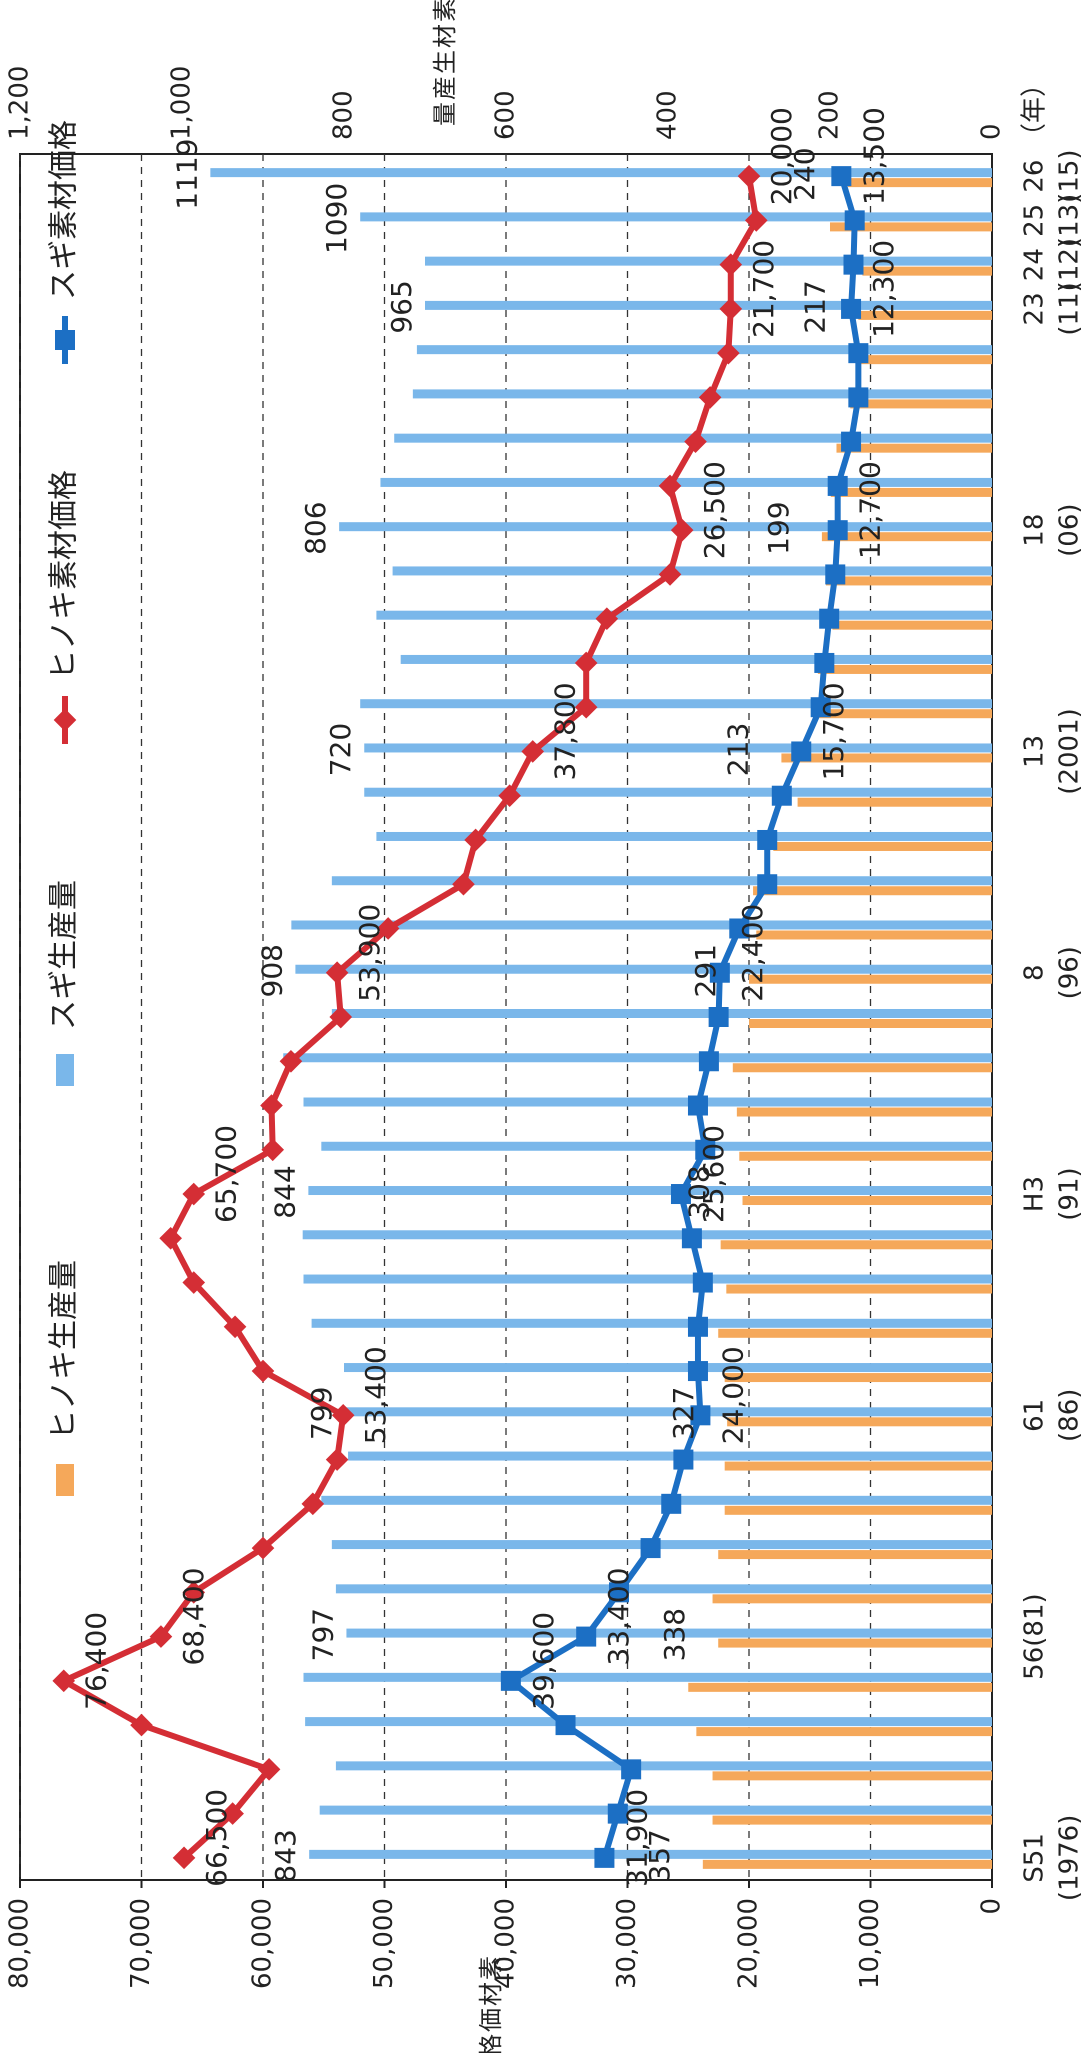 The image size is (1091, 2053). I want to click on sugi-price-data-label: 39,600, so click(543, 1661).